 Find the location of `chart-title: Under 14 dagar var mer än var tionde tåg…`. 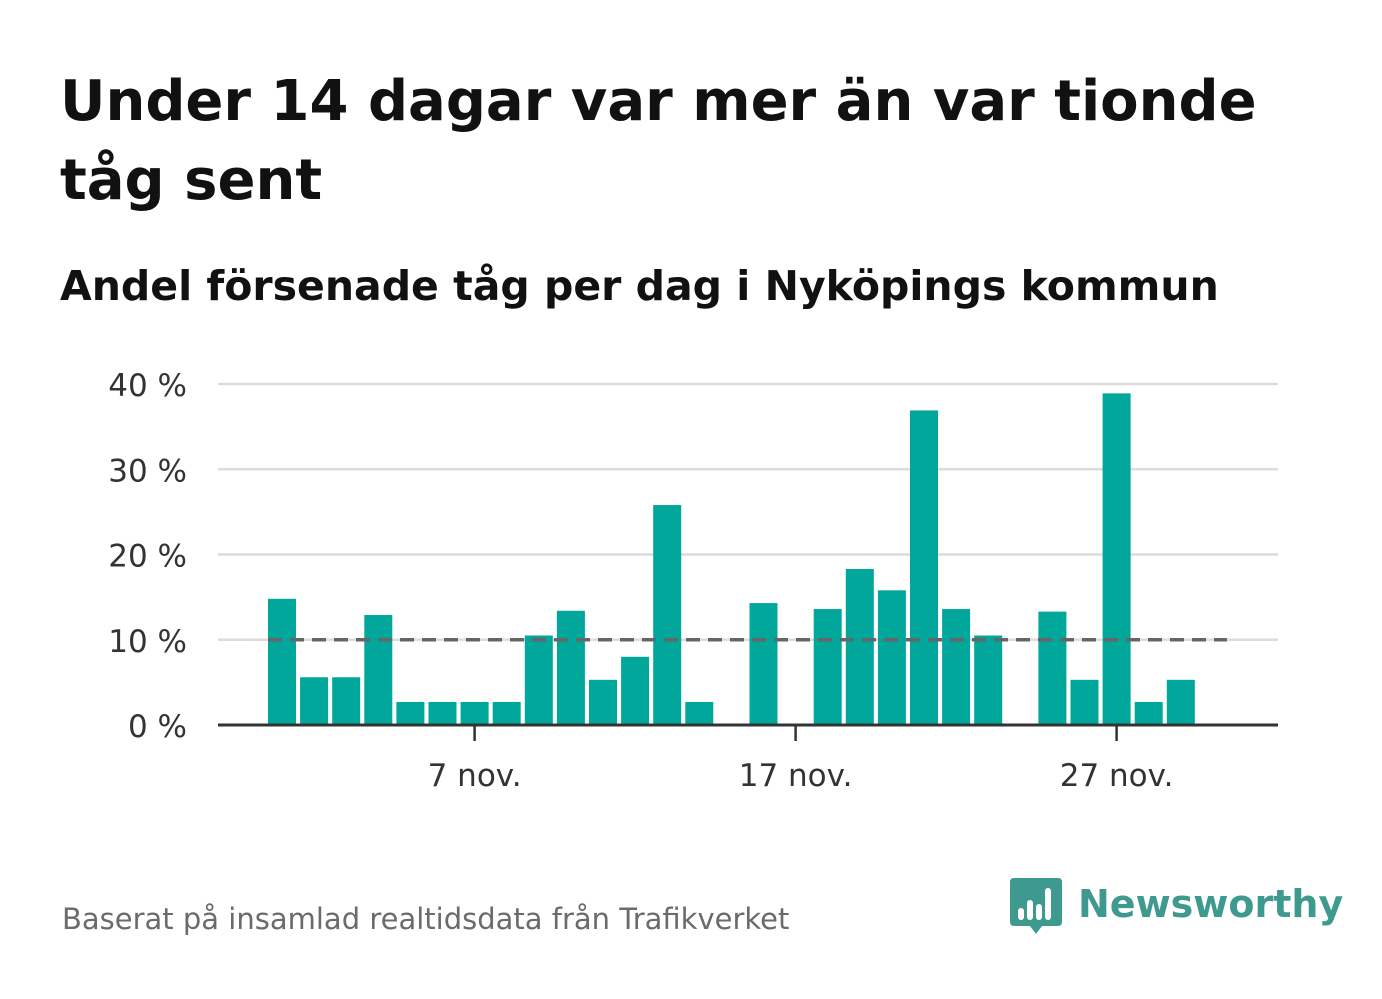

chart-title: Under 14 dagar var mer än var tionde tåg… is located at coordinates (658, 141).